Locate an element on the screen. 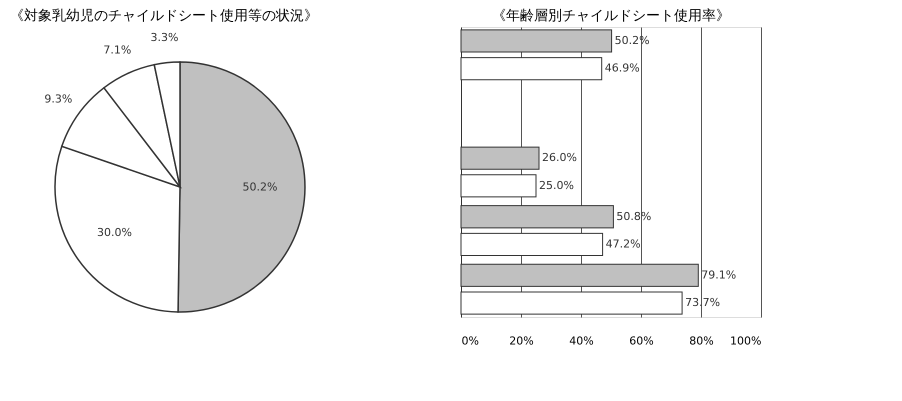 The image size is (902, 401). data-label: 26.0% is located at coordinates (559, 157).